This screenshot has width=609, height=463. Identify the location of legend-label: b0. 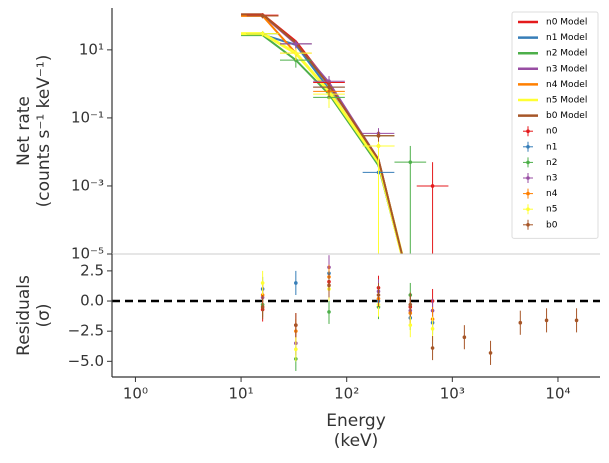
(552, 225).